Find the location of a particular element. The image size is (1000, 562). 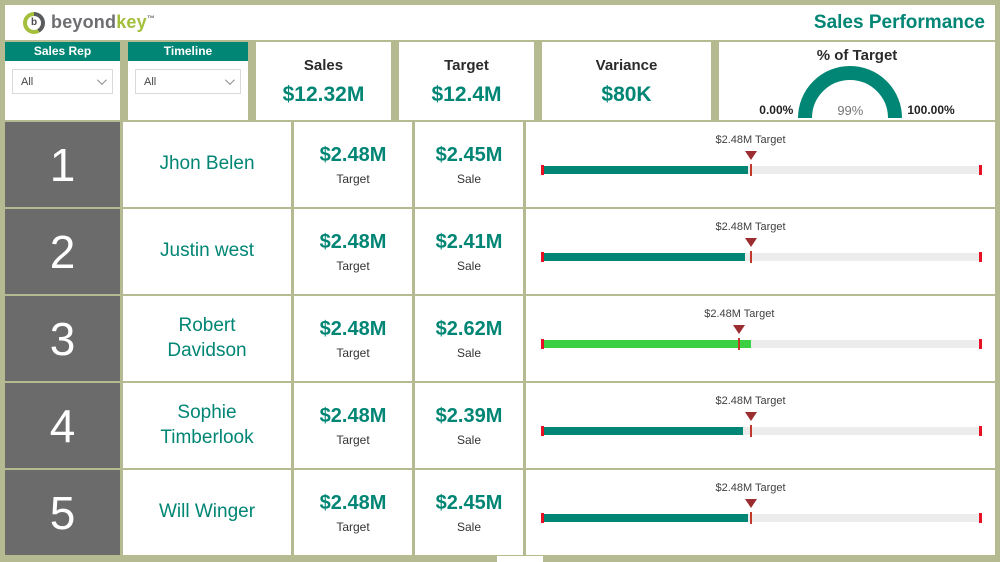

timeline-dropdown-value: All is located at coordinates (150, 81).